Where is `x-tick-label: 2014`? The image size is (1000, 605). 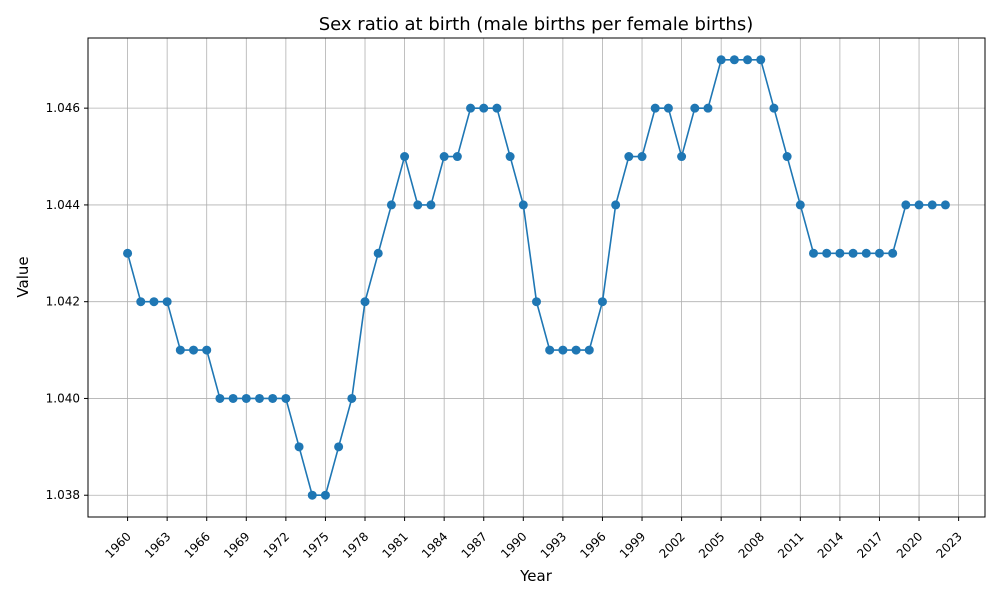
x-tick-label: 2014 is located at coordinates (830, 544).